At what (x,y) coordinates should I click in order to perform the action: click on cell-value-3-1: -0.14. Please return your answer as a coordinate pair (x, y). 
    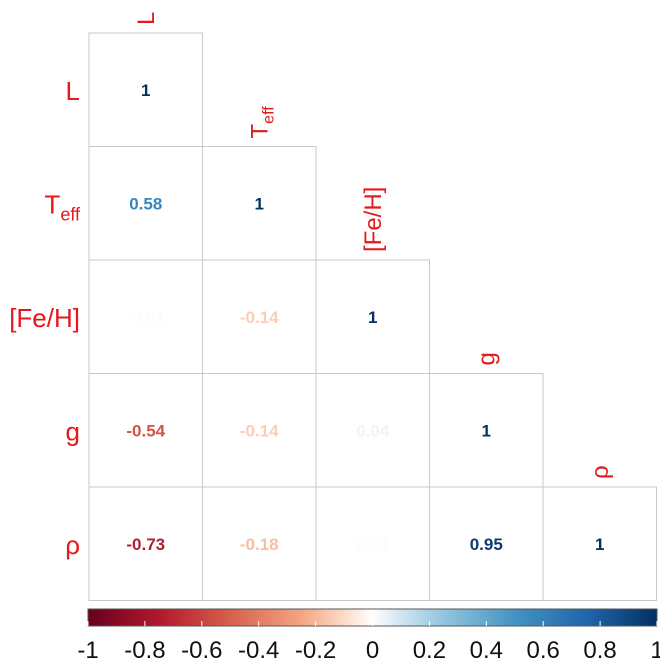
    Looking at the image, I should click on (259, 430).